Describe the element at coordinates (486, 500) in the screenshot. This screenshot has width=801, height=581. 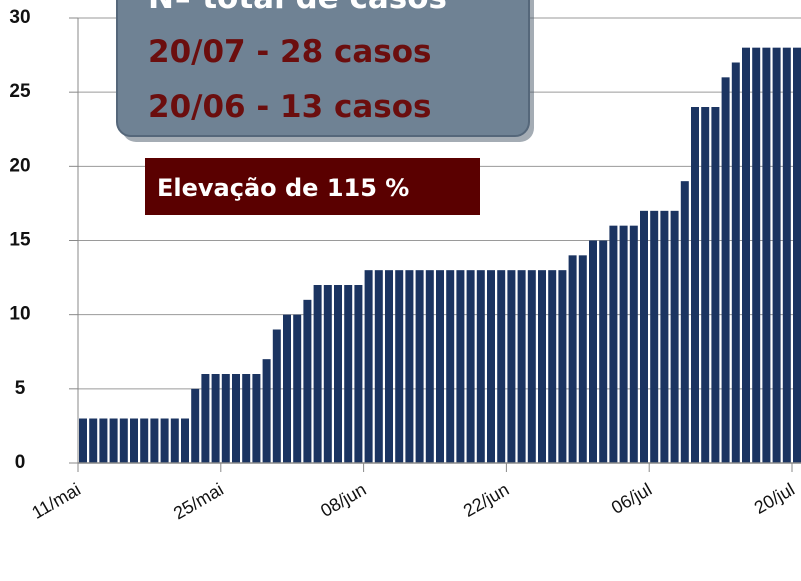
I see `x-tick-label: 22/jun` at that location.